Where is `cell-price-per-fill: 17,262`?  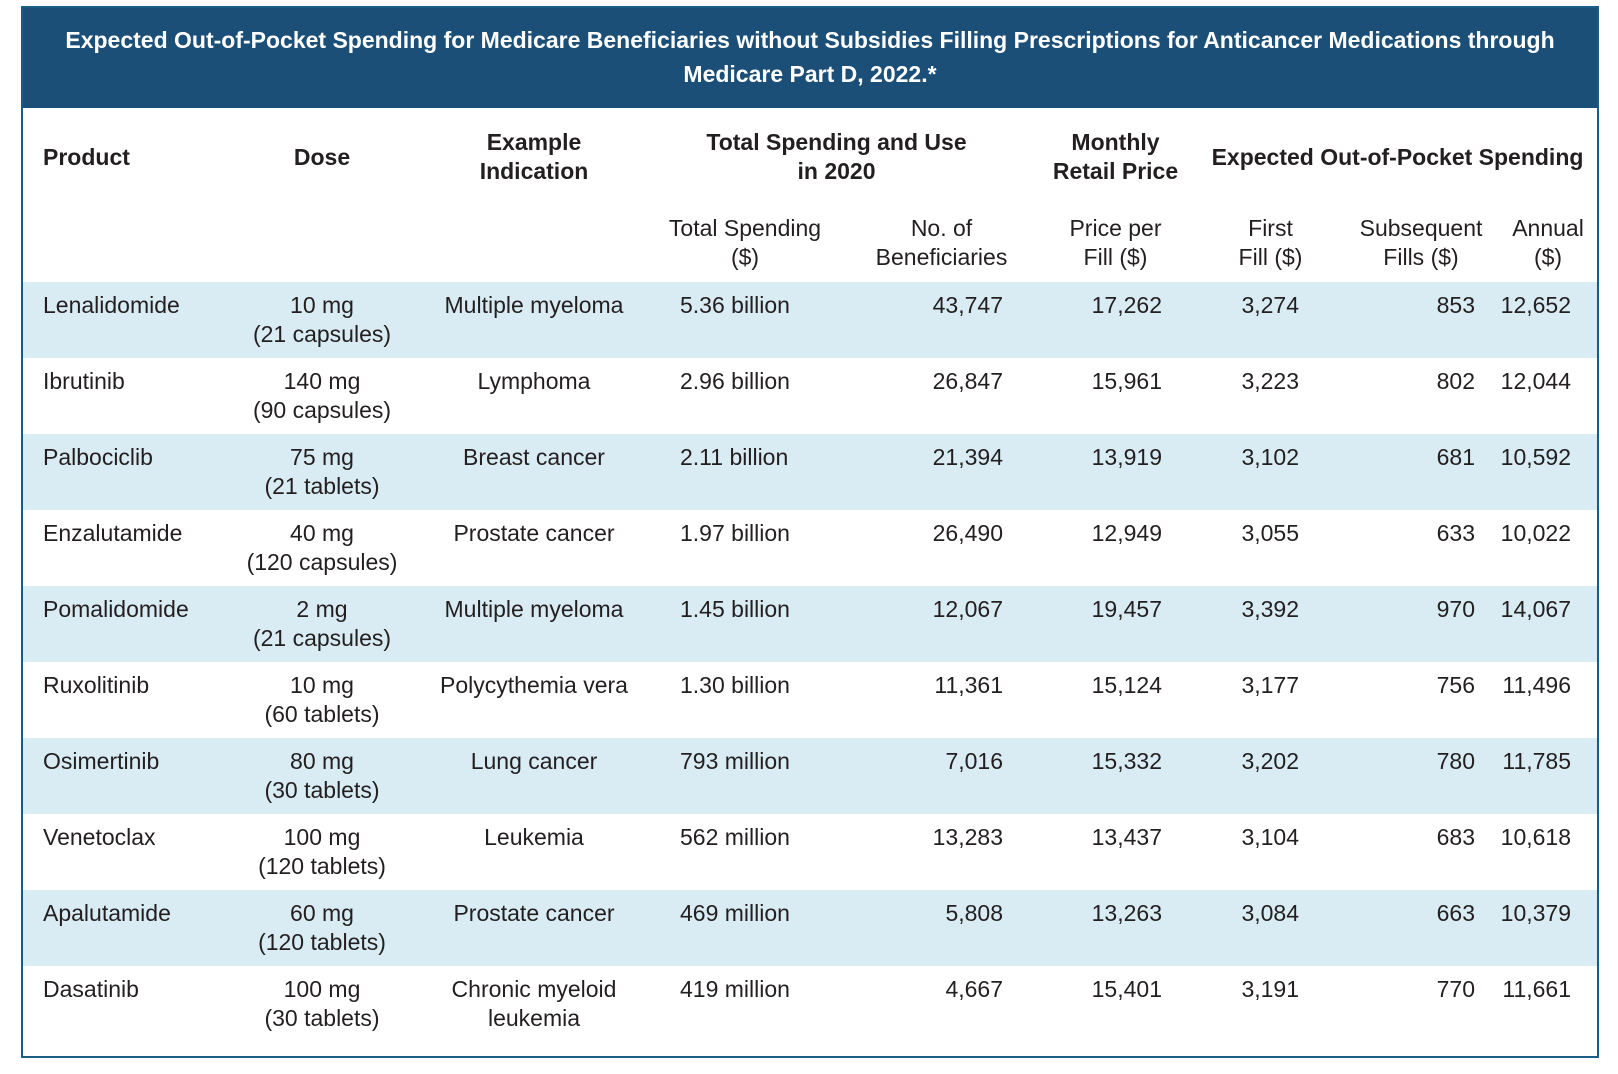 cell-price-per-fill: 17,262 is located at coordinates (1115, 320).